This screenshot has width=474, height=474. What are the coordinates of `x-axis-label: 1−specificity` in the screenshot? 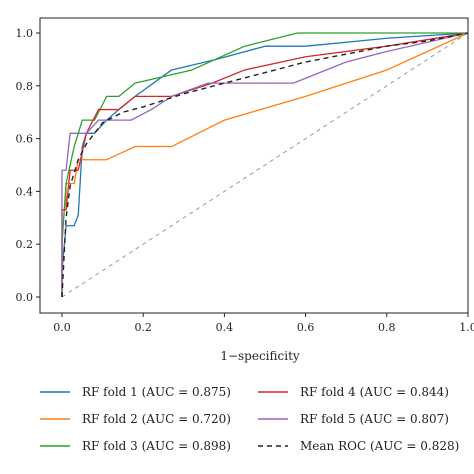 It's located at (260, 356).